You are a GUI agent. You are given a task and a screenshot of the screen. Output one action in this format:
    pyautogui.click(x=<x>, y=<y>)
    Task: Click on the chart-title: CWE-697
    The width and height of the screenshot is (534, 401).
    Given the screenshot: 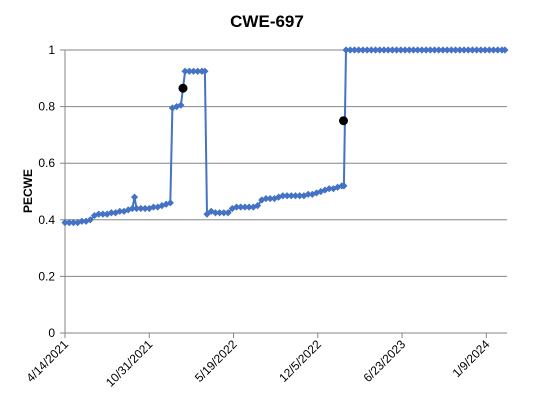 What is the action you would take?
    pyautogui.click(x=267, y=21)
    